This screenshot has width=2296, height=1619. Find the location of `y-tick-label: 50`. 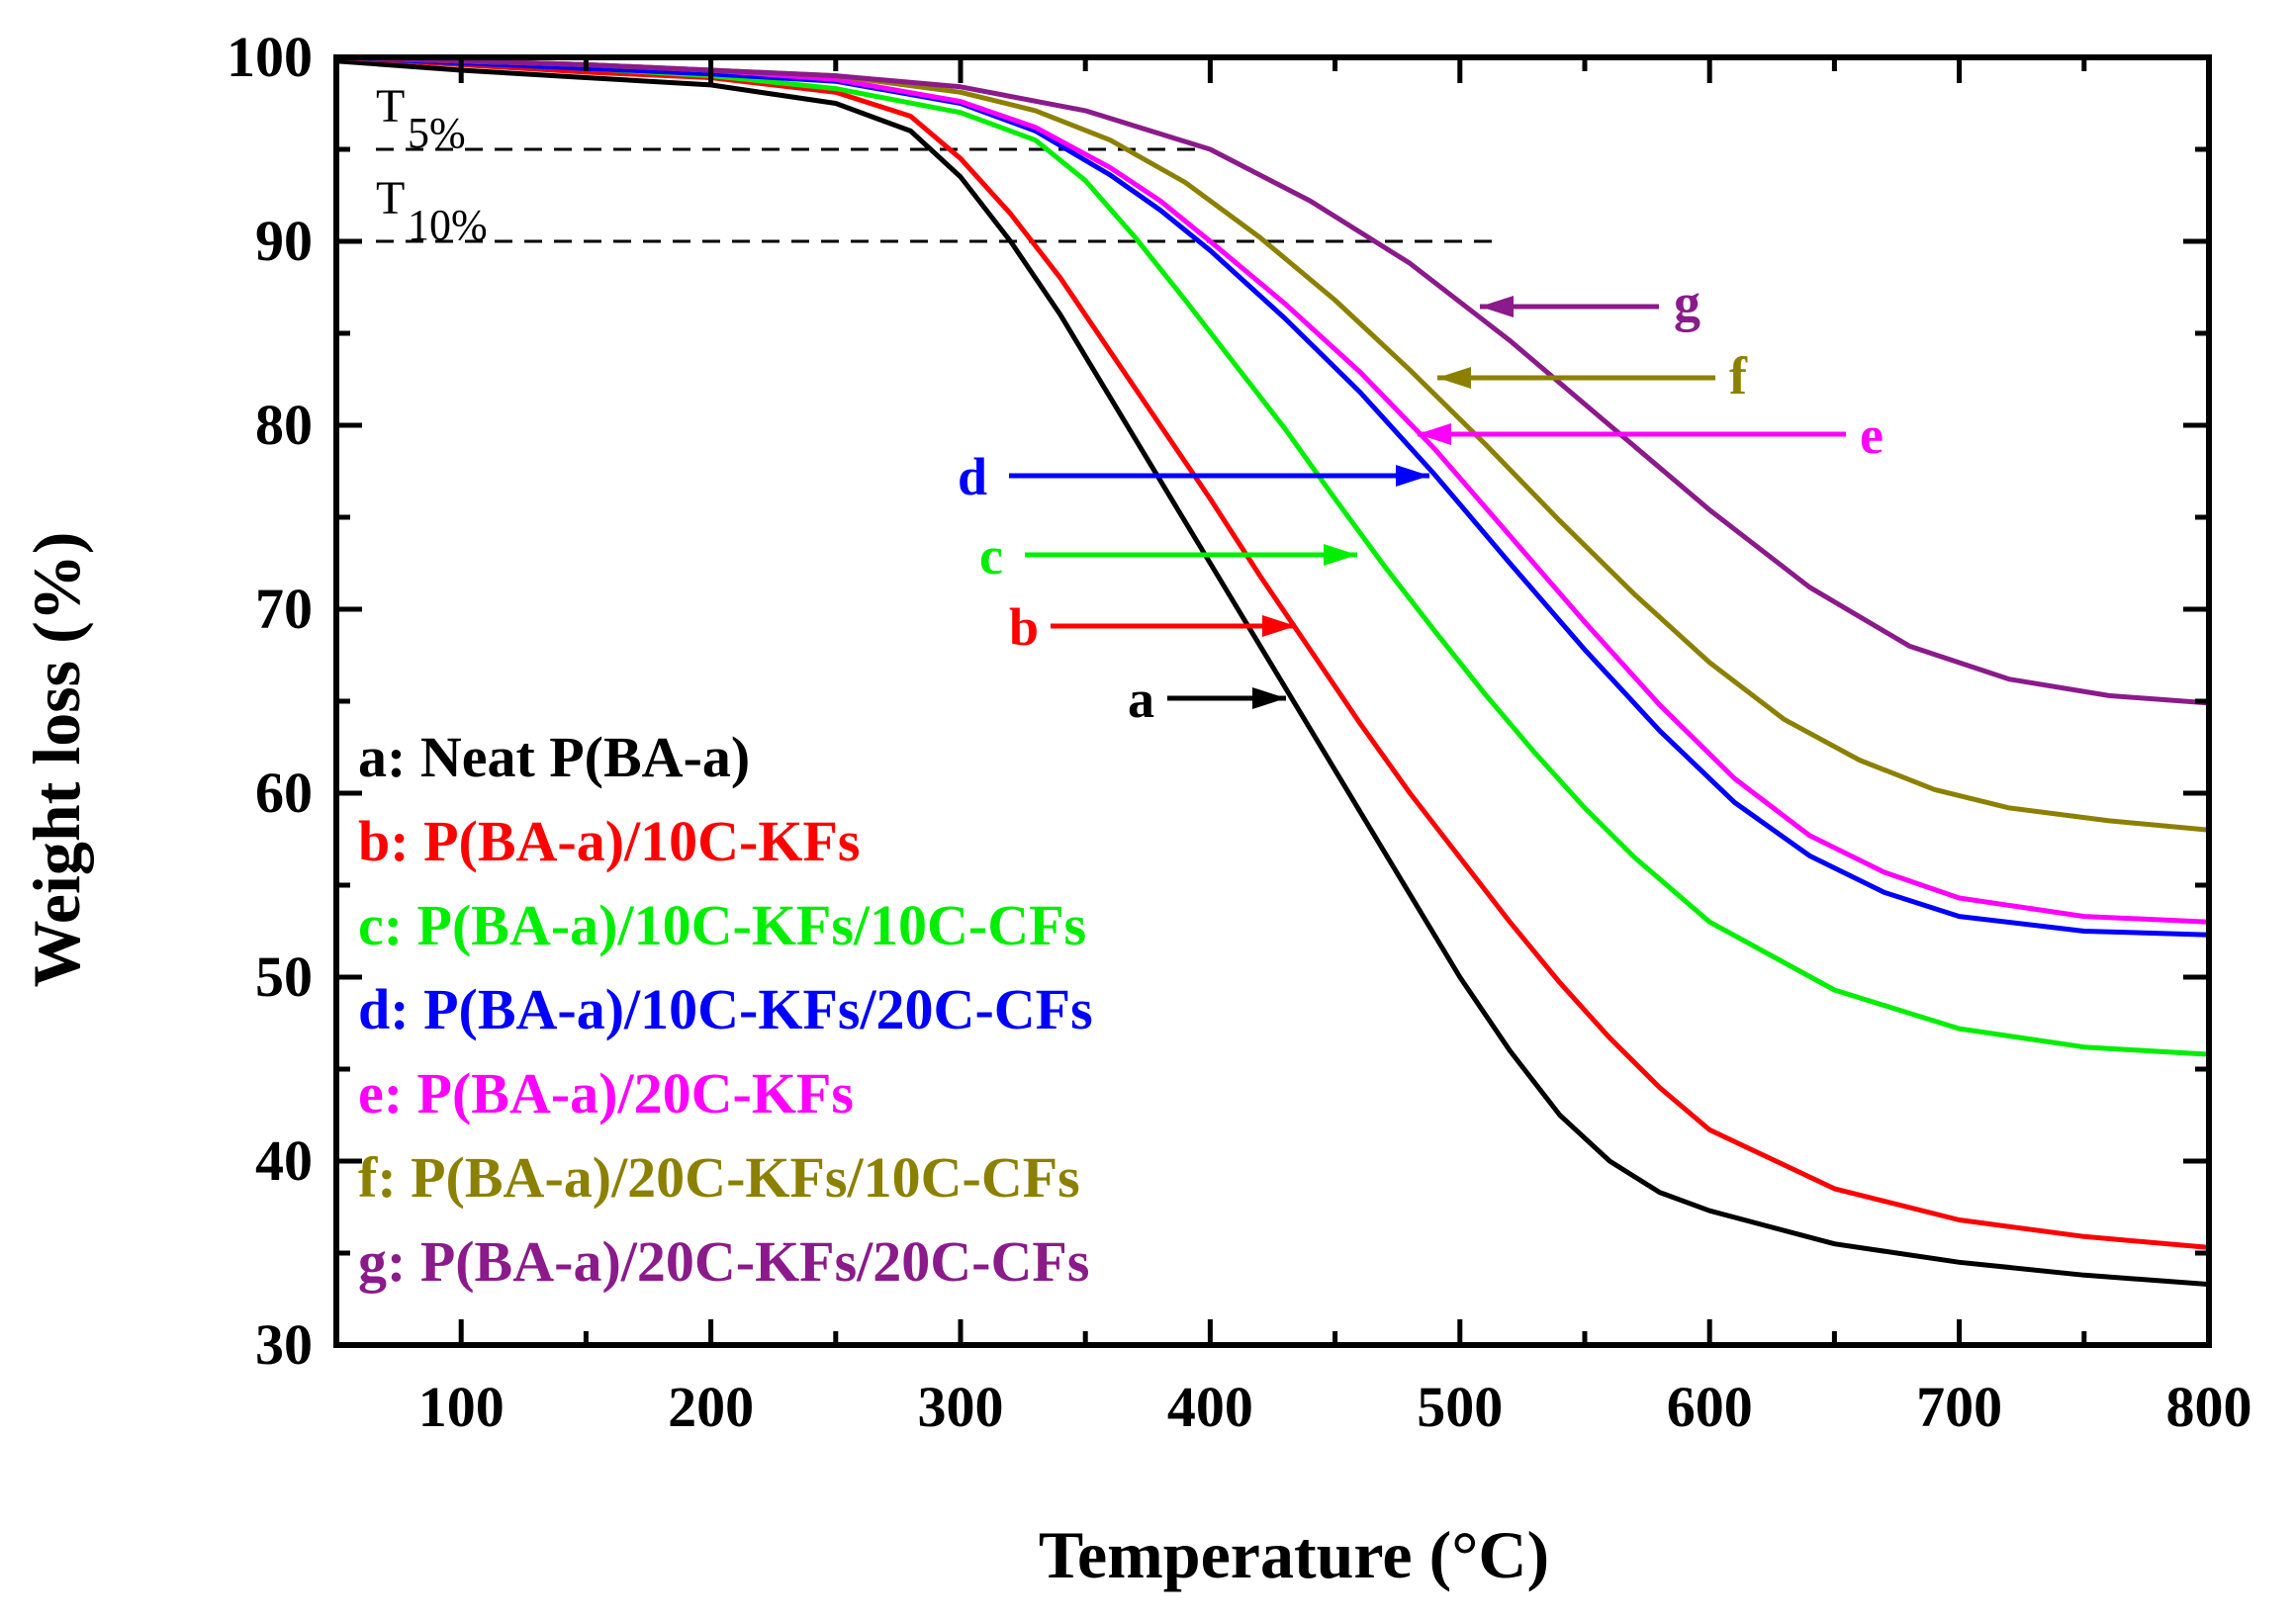

y-tick-label: 50 is located at coordinates (284, 976).